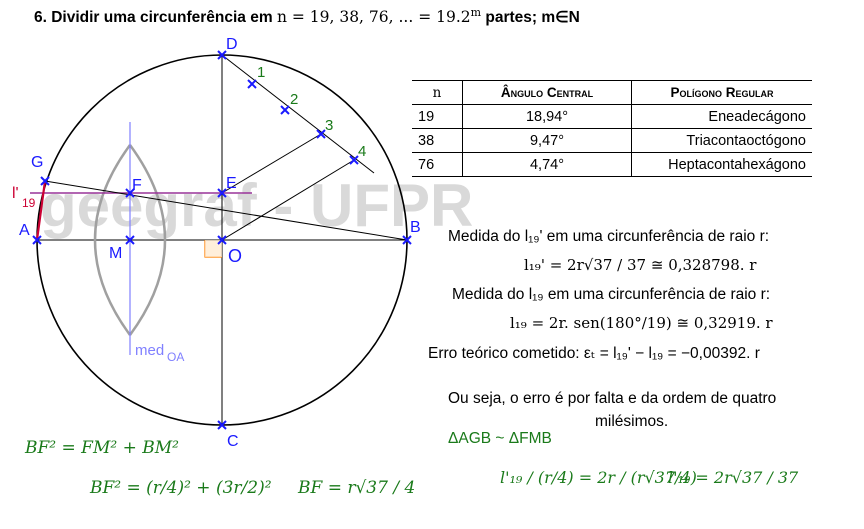 The height and width of the screenshot is (529, 864). I want to click on table-header-row: n Ângulo Central Polígono Regular, so click(612, 92).